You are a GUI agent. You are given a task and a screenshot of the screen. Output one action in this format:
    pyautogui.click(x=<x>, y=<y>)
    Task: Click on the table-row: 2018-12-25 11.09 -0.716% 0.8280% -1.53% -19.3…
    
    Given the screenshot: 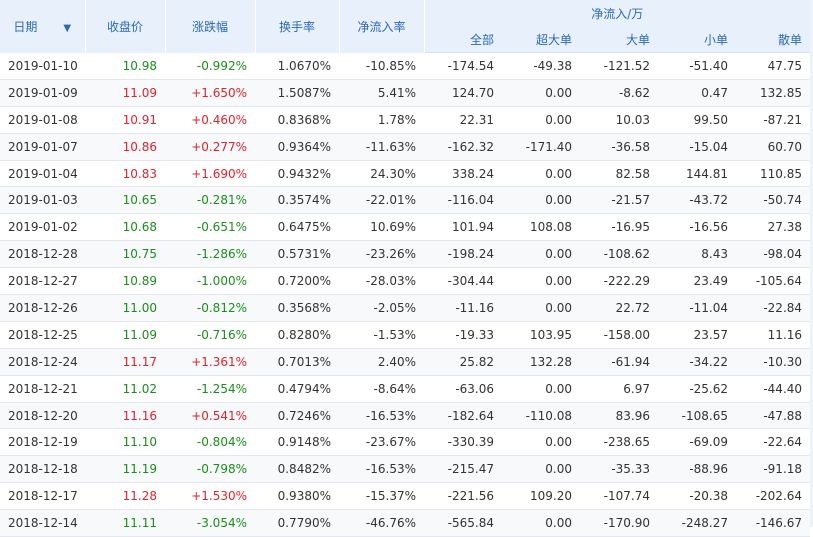 What is the action you would take?
    pyautogui.click(x=405, y=335)
    